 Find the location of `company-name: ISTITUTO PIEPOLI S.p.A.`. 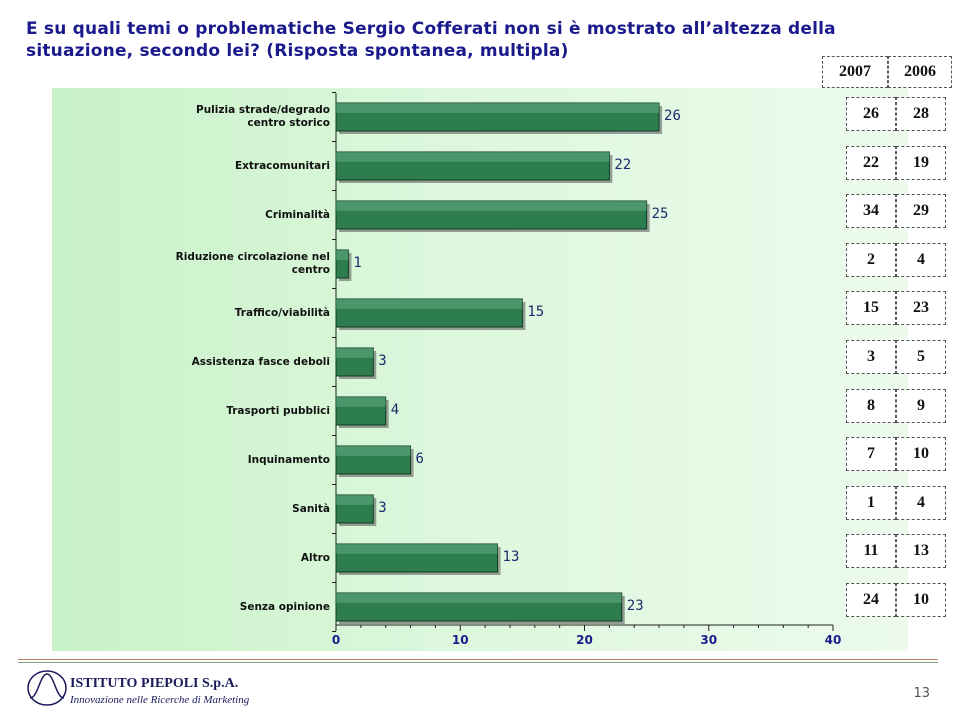

company-name: ISTITUTO PIEPOLI S.p.A. is located at coordinates (154, 683).